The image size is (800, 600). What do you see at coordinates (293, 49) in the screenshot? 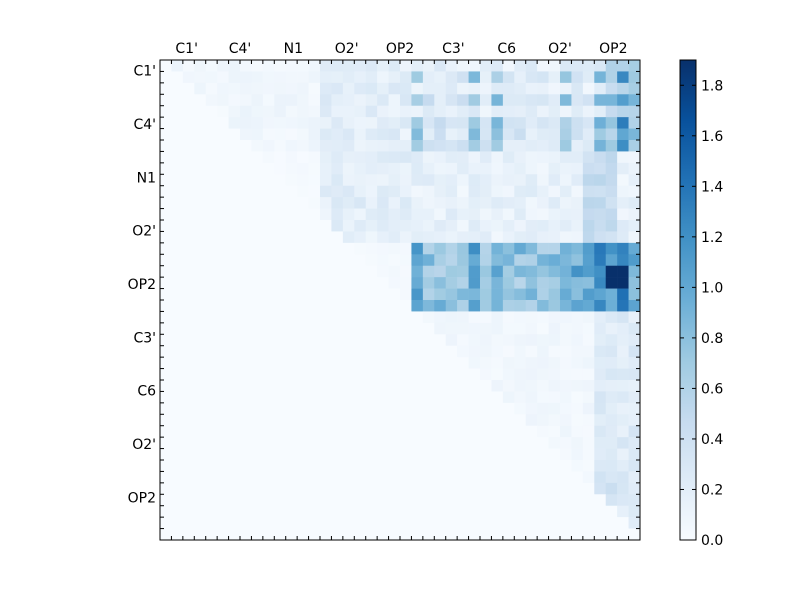
I see `x-tick-label: N1` at bounding box center [293, 49].